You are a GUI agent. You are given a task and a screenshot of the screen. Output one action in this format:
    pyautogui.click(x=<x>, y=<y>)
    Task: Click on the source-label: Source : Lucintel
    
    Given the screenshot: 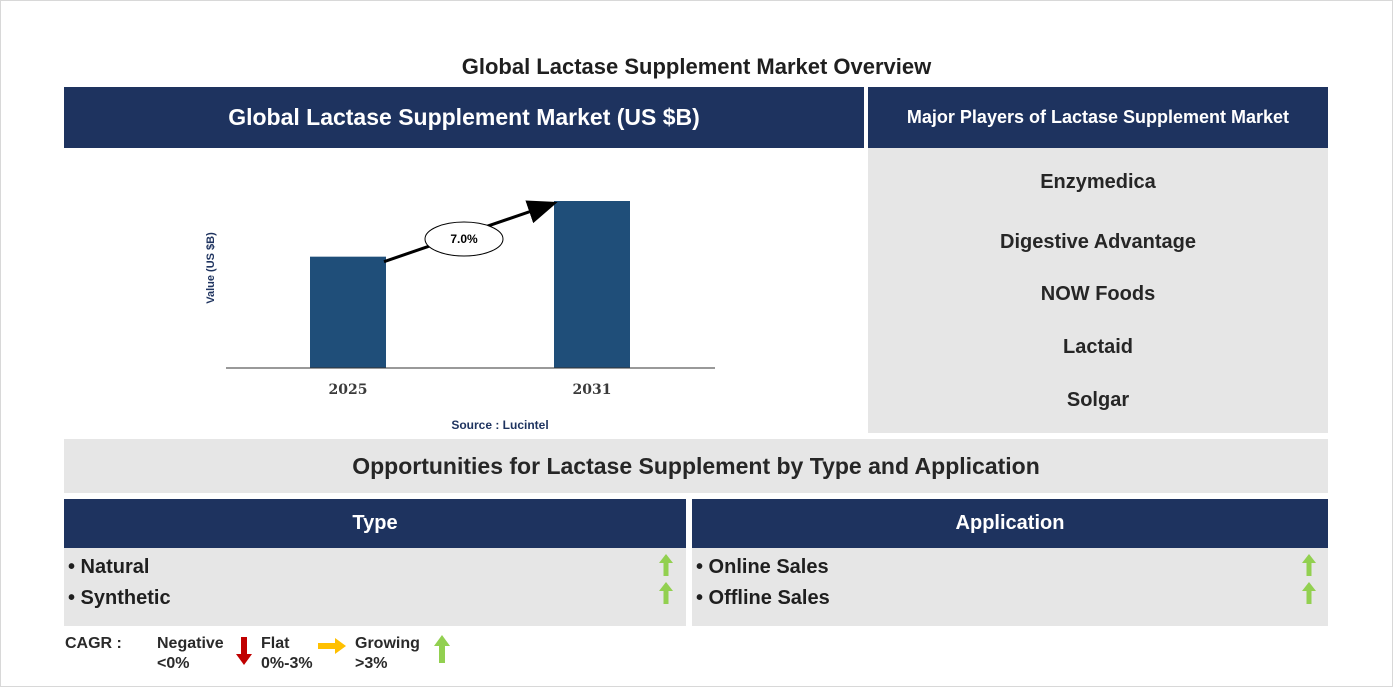 What is the action you would take?
    pyautogui.click(x=499, y=425)
    